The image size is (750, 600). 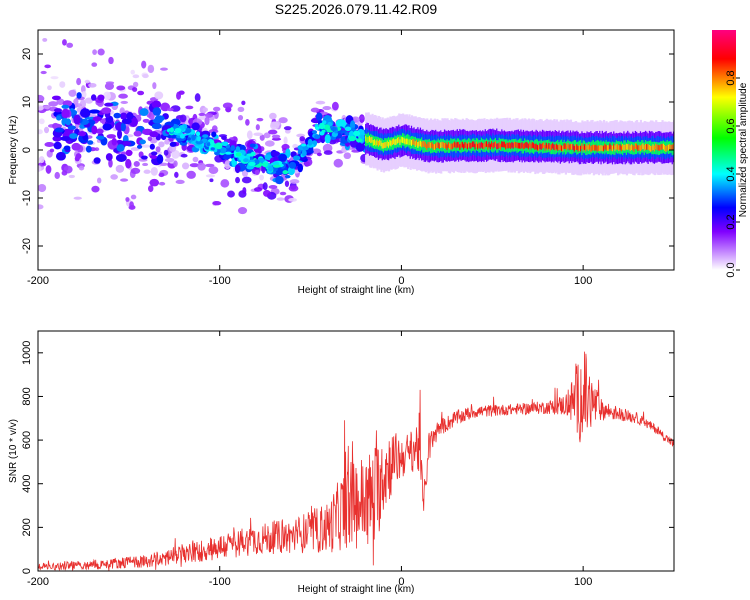 What do you see at coordinates (27, 396) in the screenshot?
I see `snr-y-tick-label: 800` at bounding box center [27, 396].